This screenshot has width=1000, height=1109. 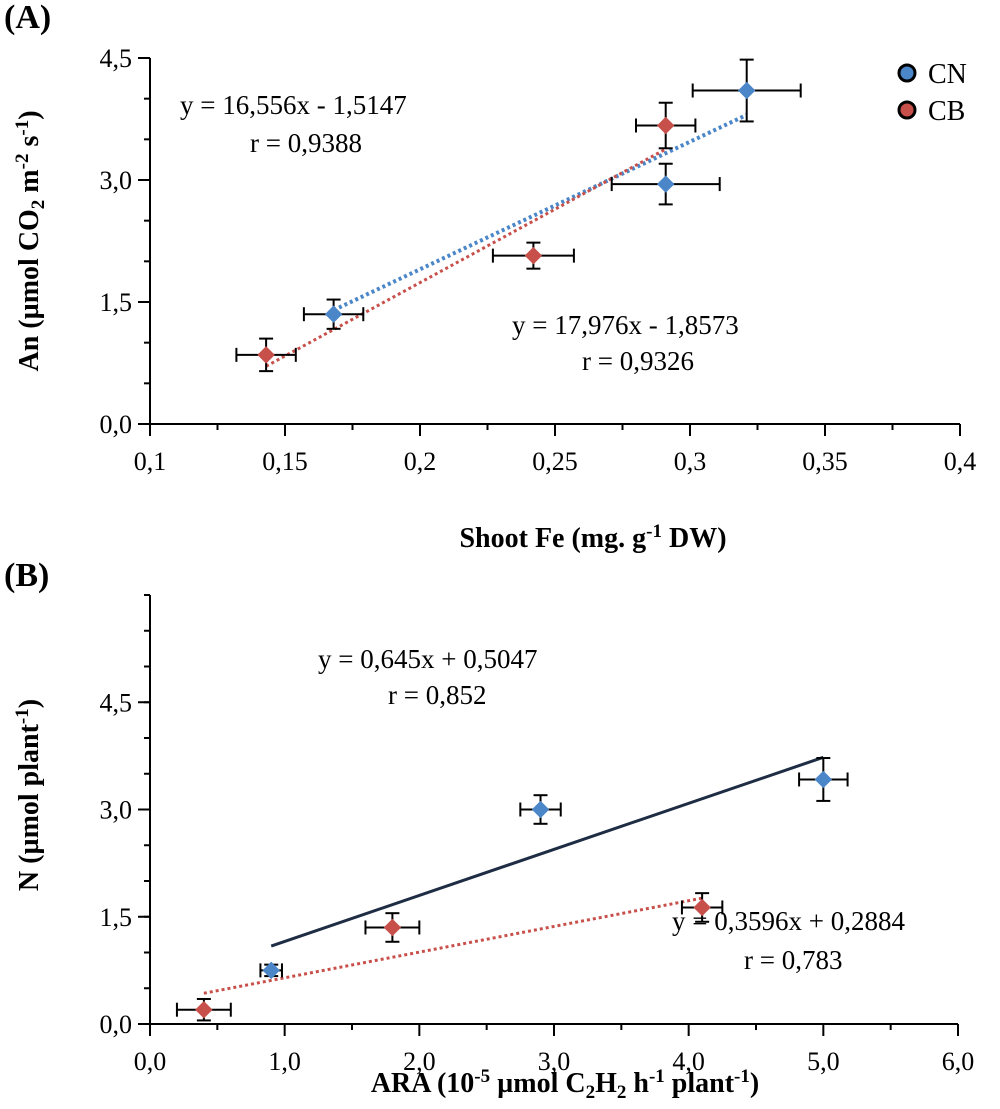 What do you see at coordinates (960, 461) in the screenshot?
I see `x-tick-label-a: 0,4` at bounding box center [960, 461].